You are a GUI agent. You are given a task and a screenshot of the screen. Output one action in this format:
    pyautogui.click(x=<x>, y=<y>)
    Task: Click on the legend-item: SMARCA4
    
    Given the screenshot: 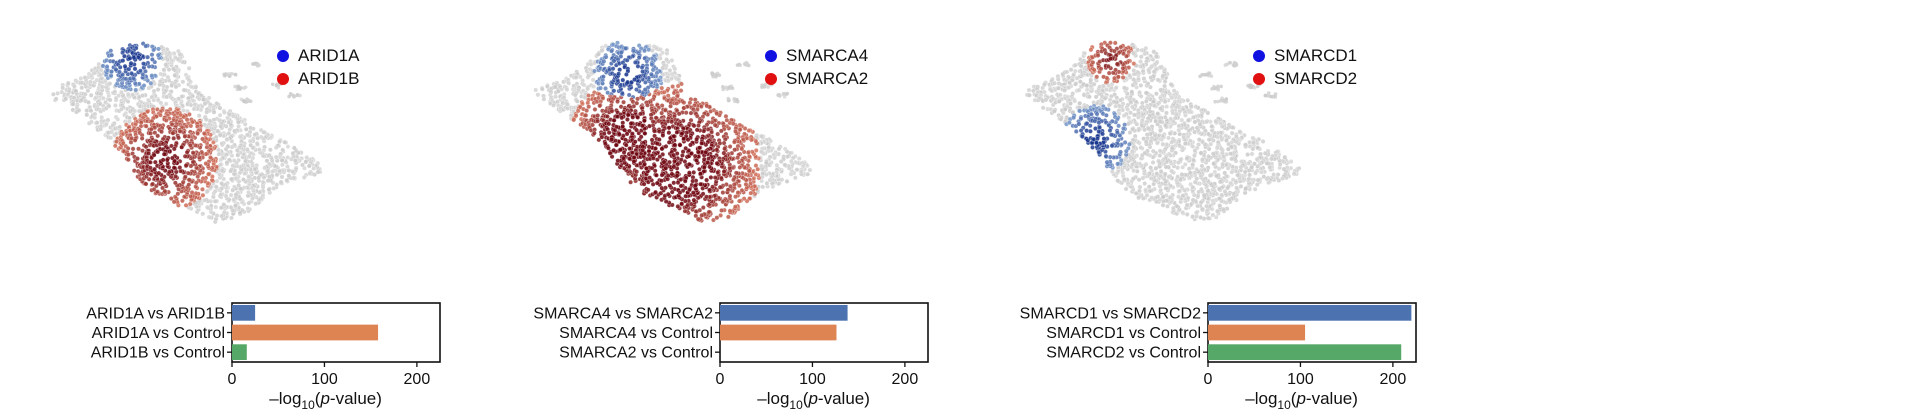 What is the action you would take?
    pyautogui.click(x=816, y=55)
    